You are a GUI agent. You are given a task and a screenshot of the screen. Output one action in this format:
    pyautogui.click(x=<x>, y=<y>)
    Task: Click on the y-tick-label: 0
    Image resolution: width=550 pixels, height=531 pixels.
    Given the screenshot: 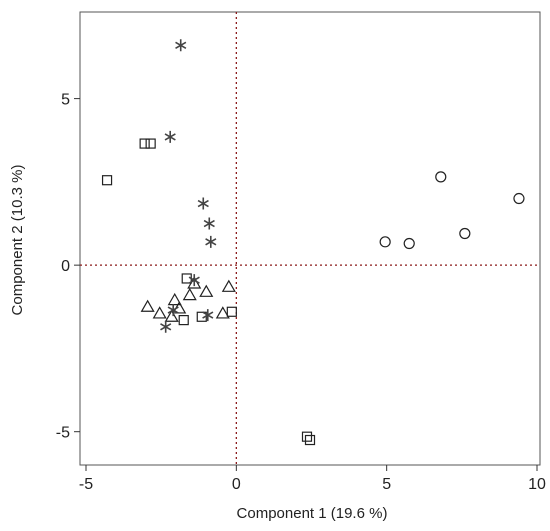 What is the action you would take?
    pyautogui.click(x=65, y=266)
    